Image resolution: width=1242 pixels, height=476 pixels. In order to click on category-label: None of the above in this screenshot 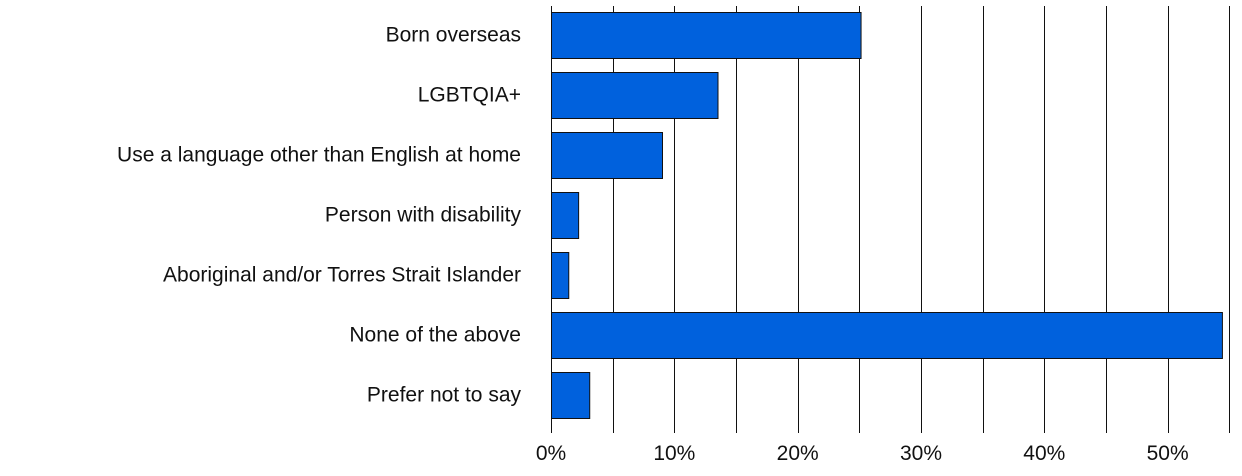, I will do `click(435, 335)`.